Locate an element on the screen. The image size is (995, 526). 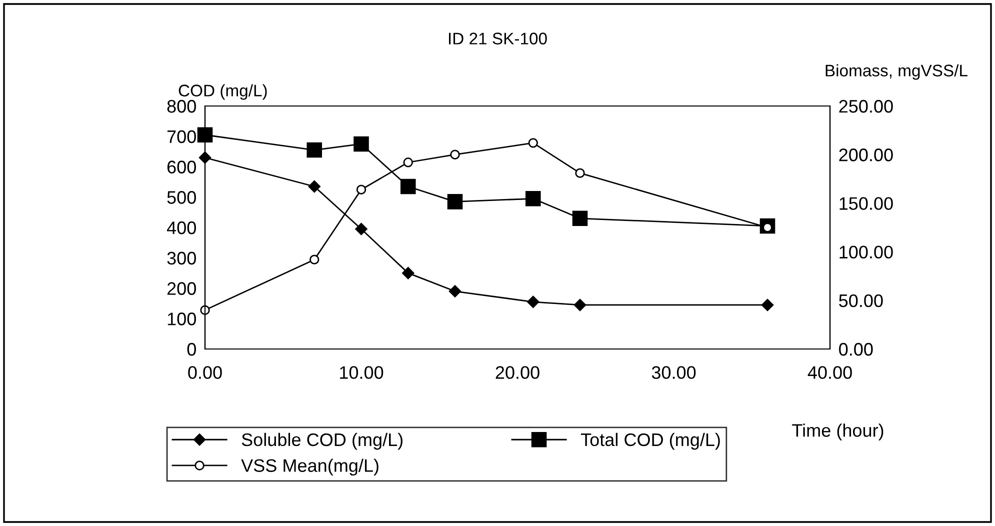
x-tick-label: 0.00 is located at coordinates (205, 372).